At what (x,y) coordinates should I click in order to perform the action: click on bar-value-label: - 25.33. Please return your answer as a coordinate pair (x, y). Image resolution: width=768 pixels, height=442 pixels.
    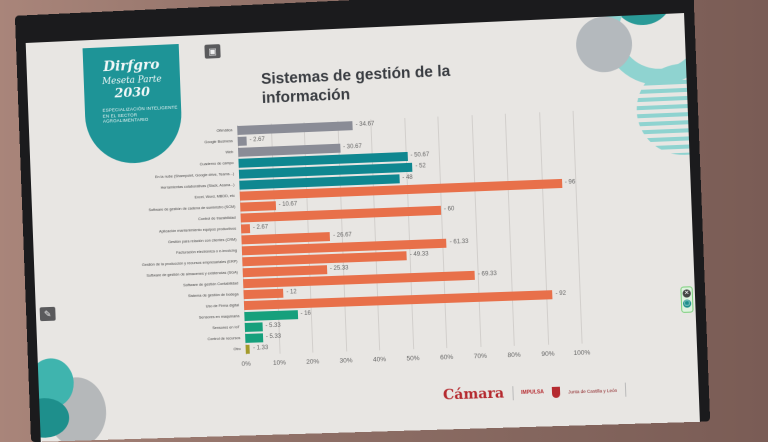
    Looking at the image, I should click on (339, 269).